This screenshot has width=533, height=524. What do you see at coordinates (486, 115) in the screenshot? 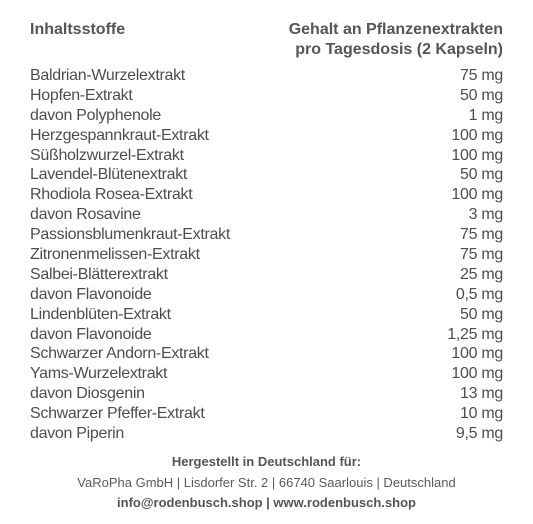
I see `ingredient-amount: 1 mg` at bounding box center [486, 115].